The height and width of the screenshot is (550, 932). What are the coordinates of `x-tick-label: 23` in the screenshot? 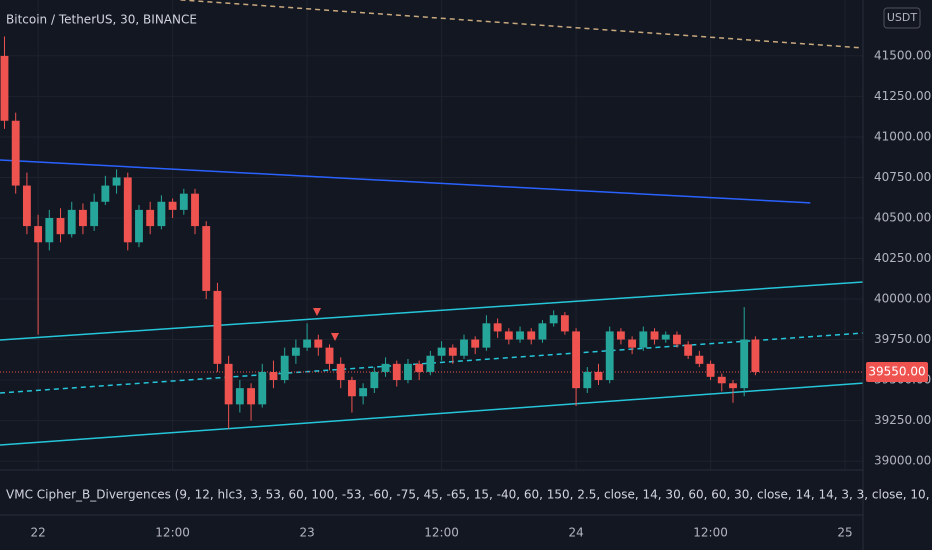 It's located at (306, 533).